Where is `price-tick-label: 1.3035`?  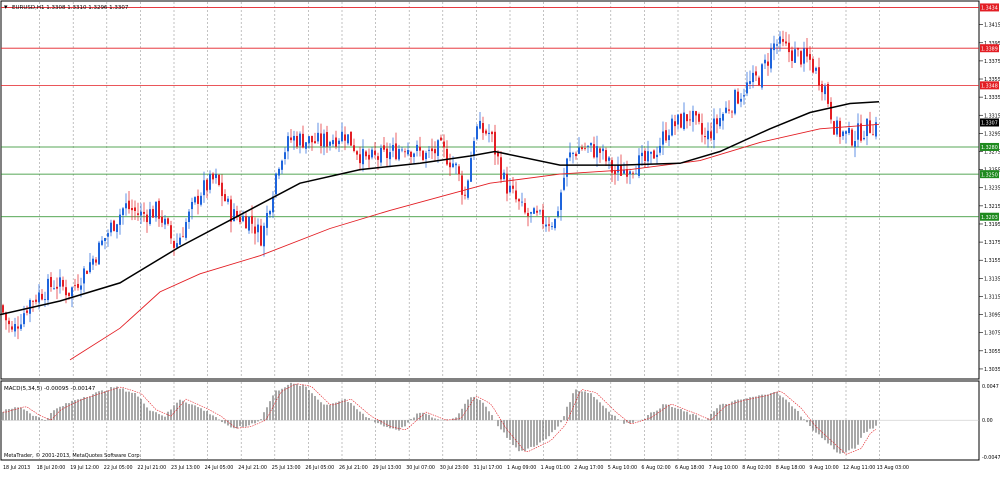 price-tick-label: 1.3035 is located at coordinates (992, 370).